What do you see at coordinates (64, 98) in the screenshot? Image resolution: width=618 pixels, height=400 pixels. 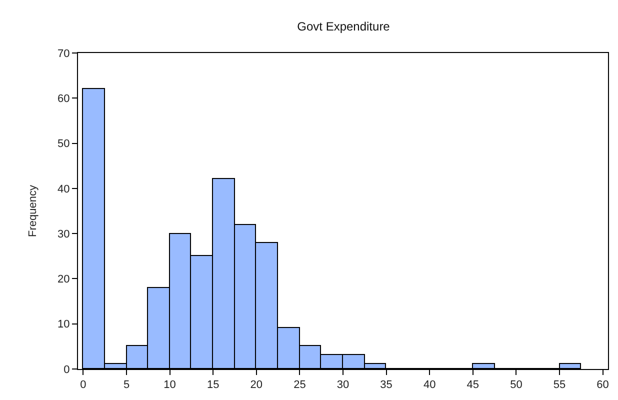 I see `y-tick-label: 60` at bounding box center [64, 98].